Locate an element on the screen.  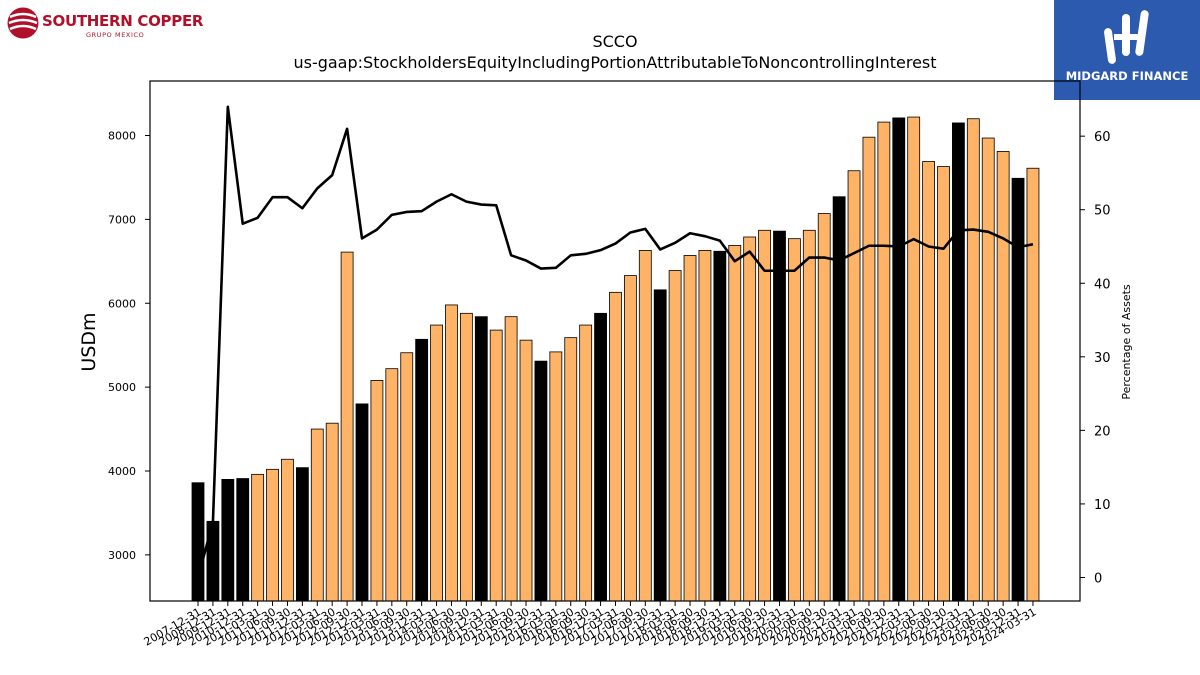
y2-tick-label: 20 is located at coordinates (1102, 431).